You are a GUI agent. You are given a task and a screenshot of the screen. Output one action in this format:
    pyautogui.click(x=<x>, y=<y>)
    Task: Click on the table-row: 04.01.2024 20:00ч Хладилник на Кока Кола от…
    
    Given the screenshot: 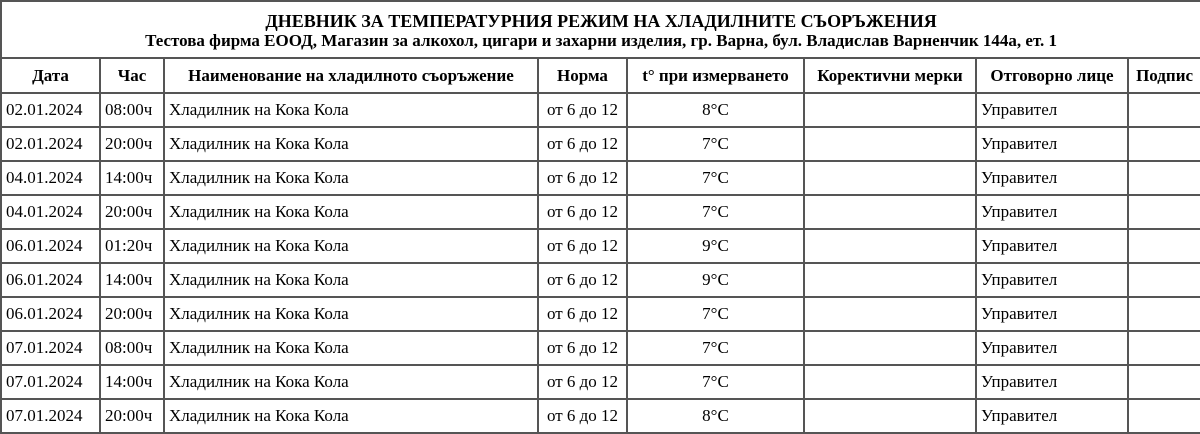 What is the action you would take?
    pyautogui.click(x=600, y=212)
    